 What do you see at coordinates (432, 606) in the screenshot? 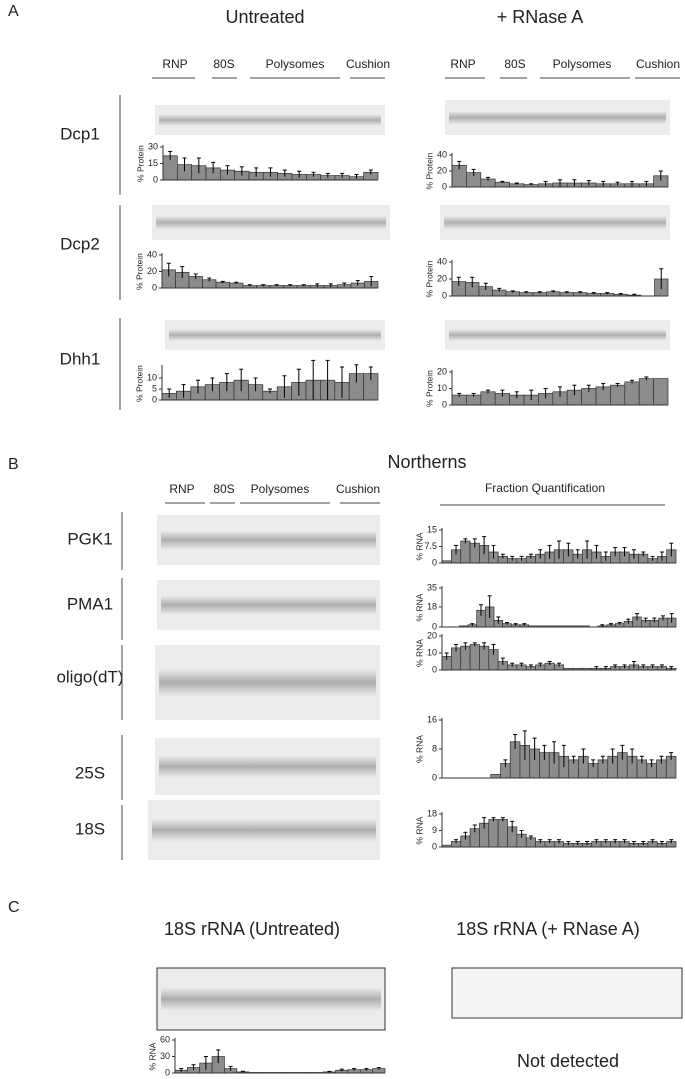
I see `y-tick-label: 18` at bounding box center [432, 606].